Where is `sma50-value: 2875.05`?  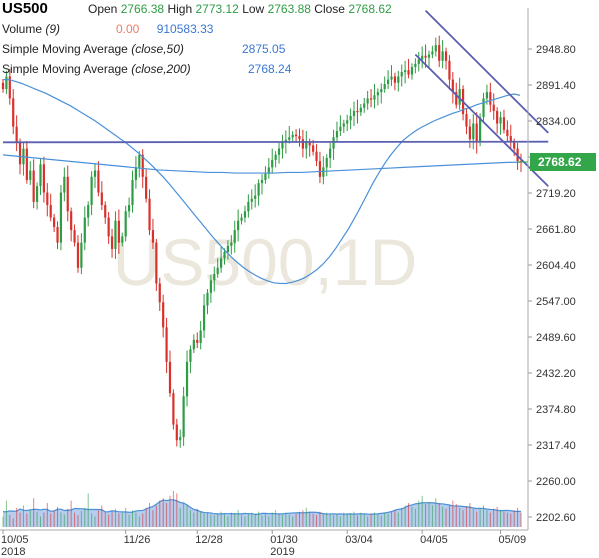 sma50-value: 2875.05 is located at coordinates (264, 49).